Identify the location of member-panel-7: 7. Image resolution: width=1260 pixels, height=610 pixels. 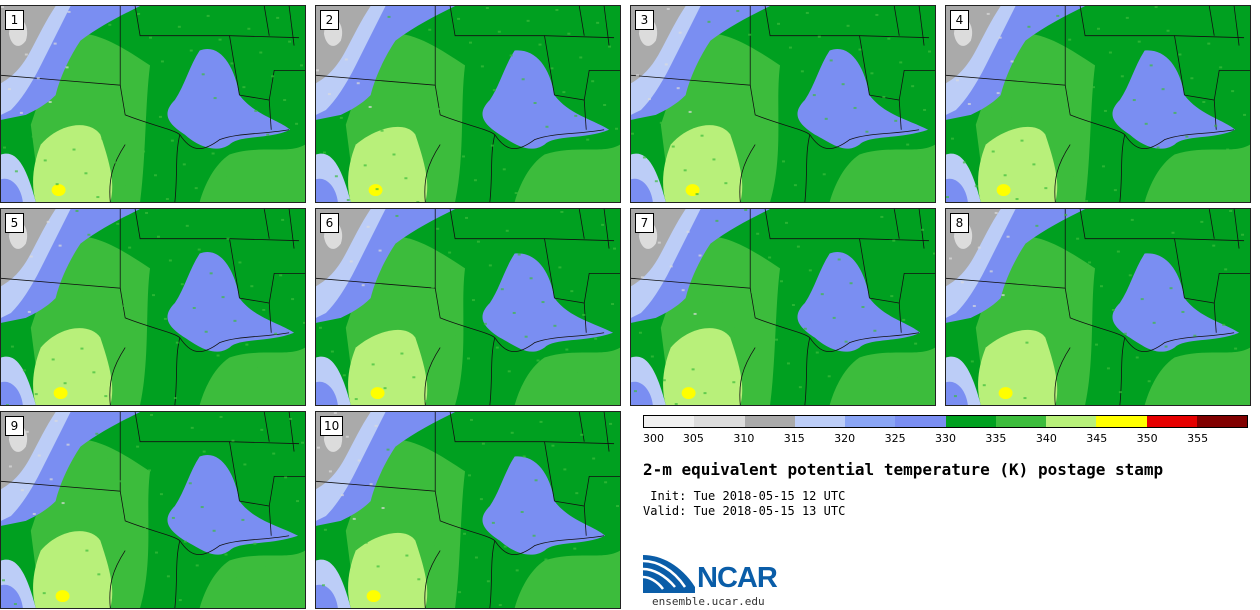
(783, 307).